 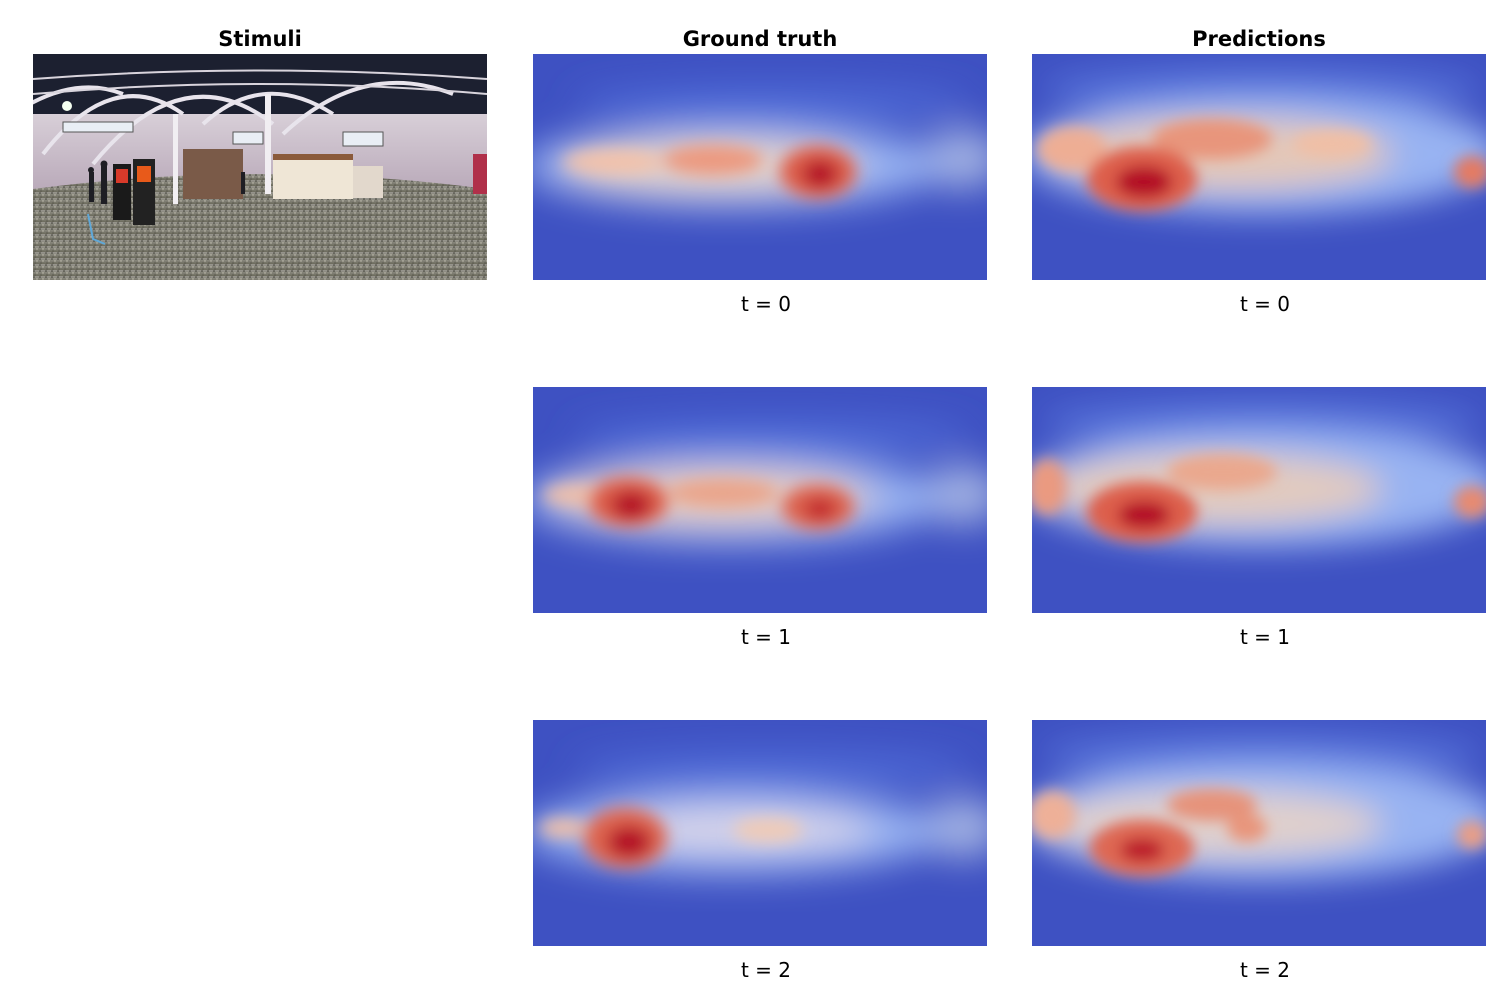 What do you see at coordinates (760, 833) in the screenshot?
I see `ground-truth-heatmap-t2` at bounding box center [760, 833].